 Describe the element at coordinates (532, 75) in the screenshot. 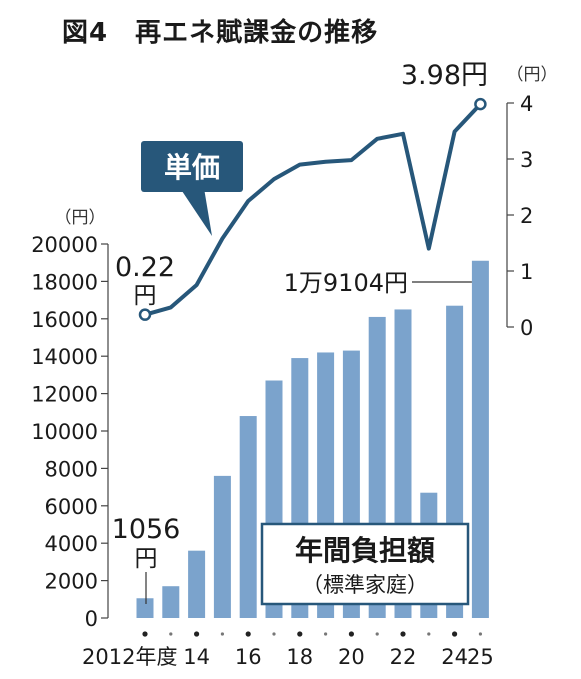

I see `right-axis-unit: （円）` at that location.